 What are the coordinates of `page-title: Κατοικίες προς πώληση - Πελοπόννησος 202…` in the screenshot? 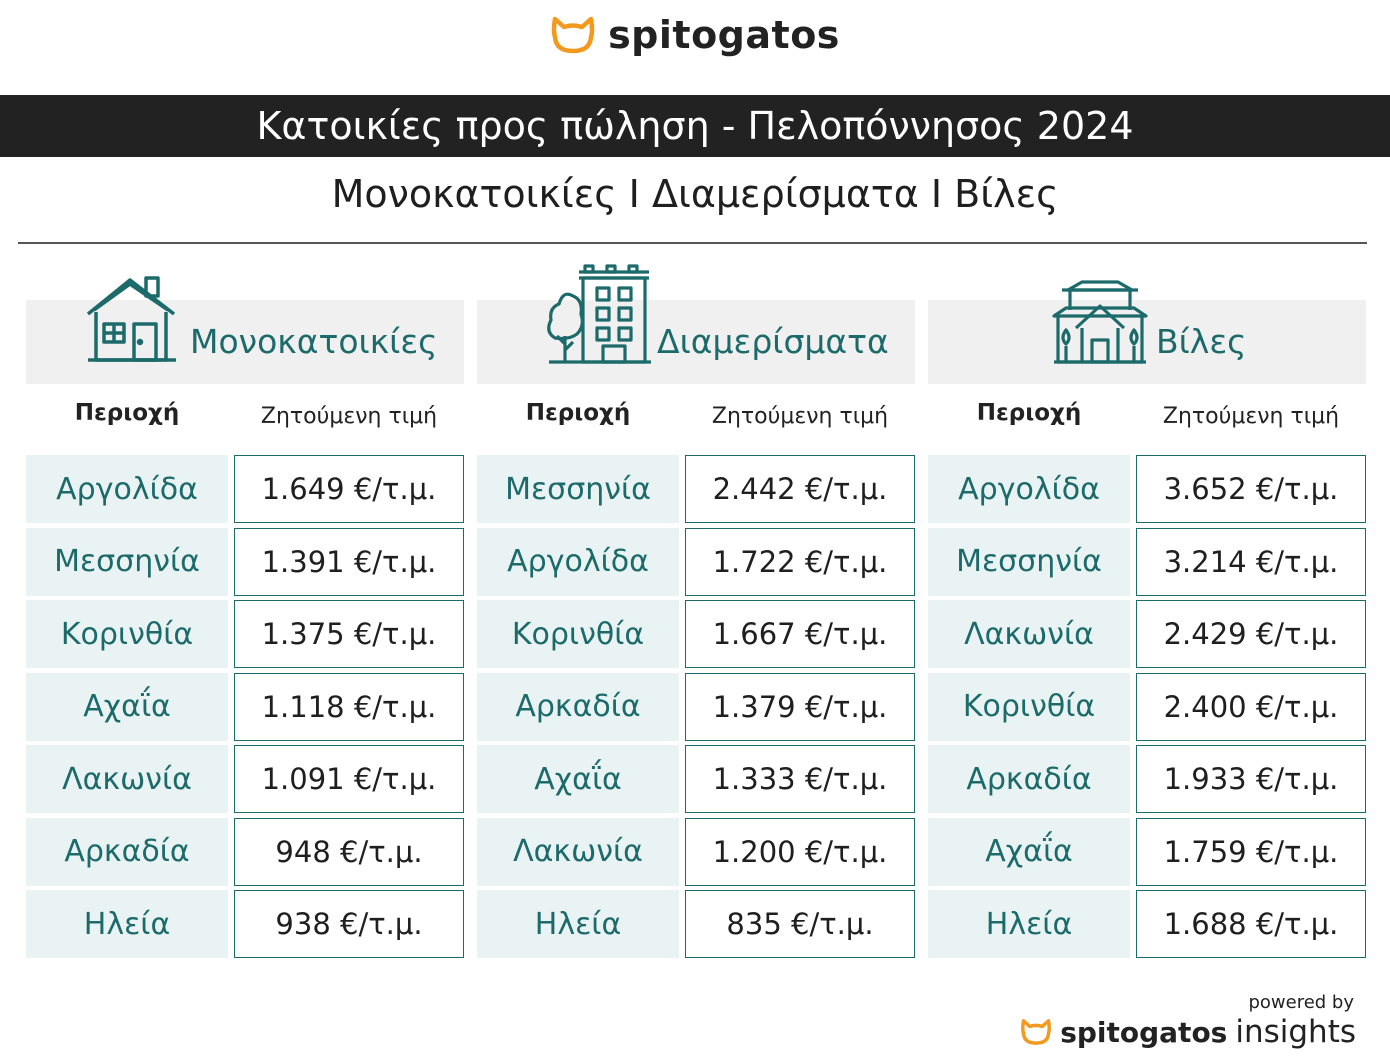 It's located at (695, 126).